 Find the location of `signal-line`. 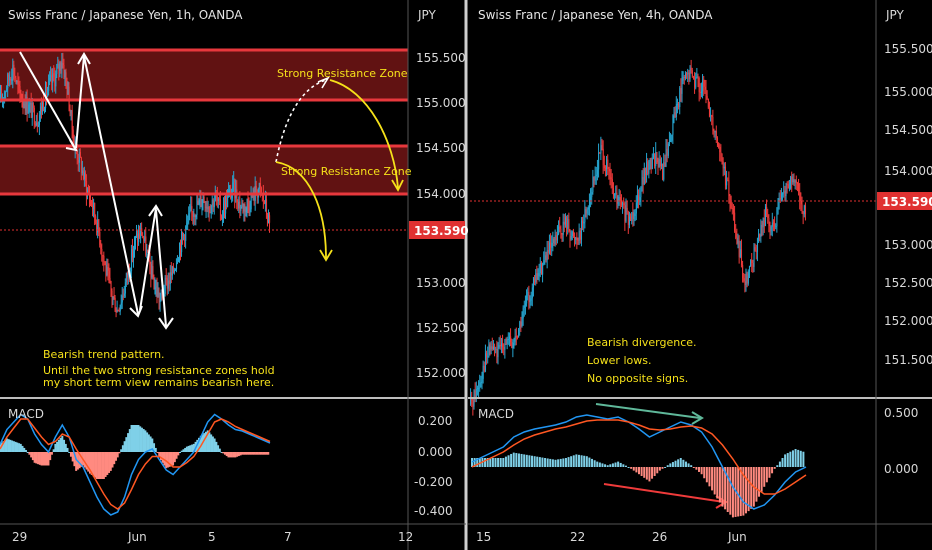

signal-line is located at coordinates (639, 457).